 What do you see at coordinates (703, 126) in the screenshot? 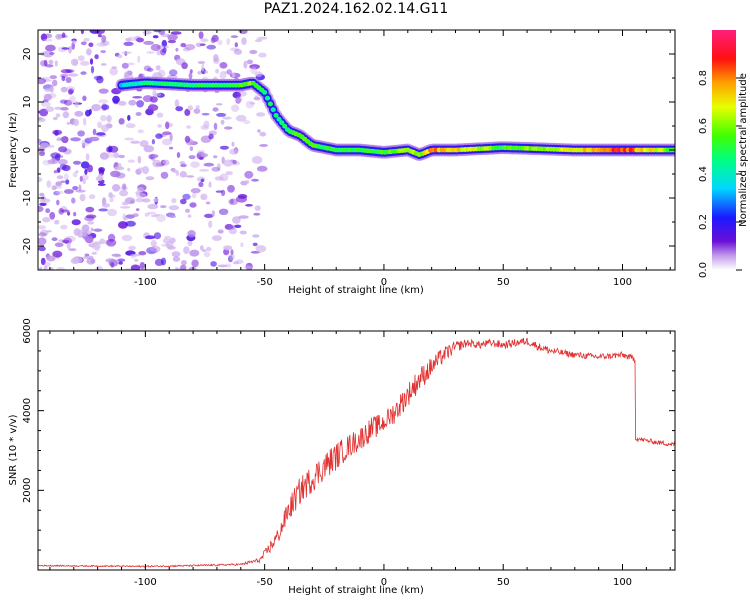
I see `colorbar-tick-label: 0.6` at bounding box center [703, 126].